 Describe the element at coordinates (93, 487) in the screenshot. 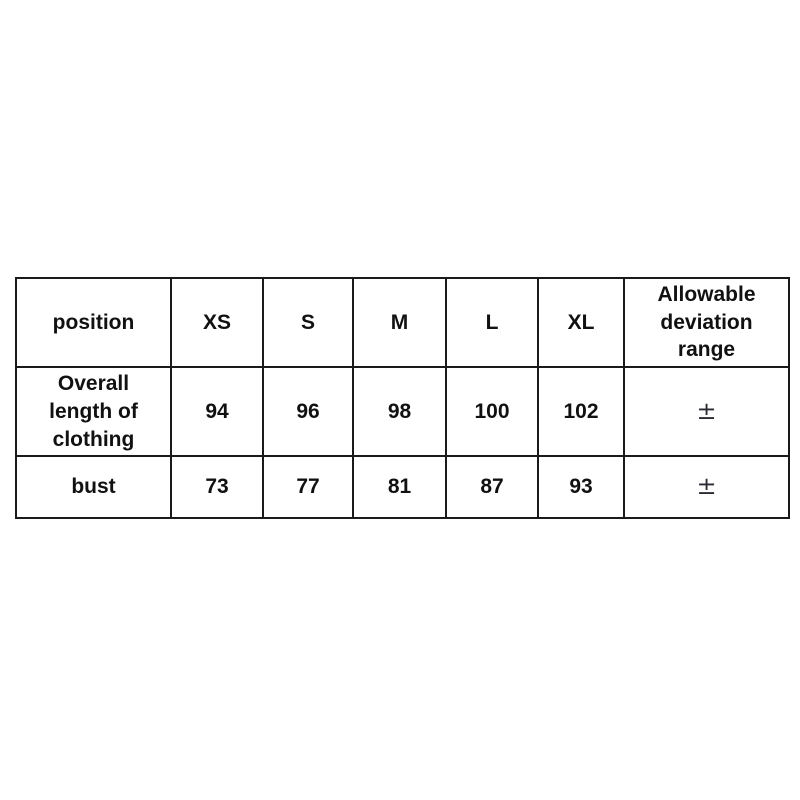

I see `row-label-bust: bust` at that location.